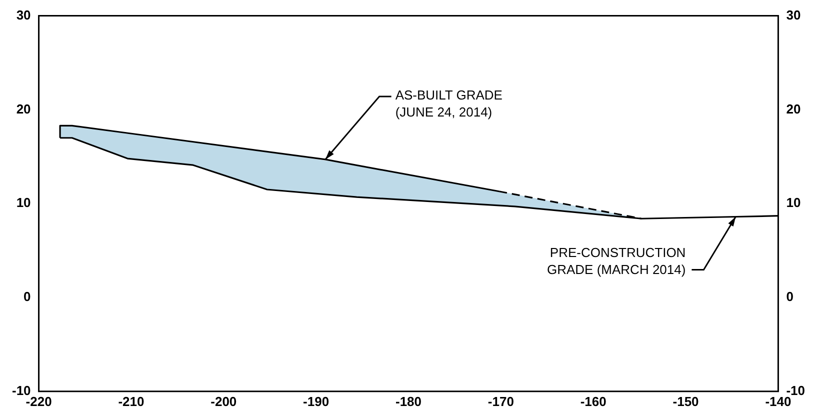  I want to click on x-tick-label: -210, so click(131, 401).